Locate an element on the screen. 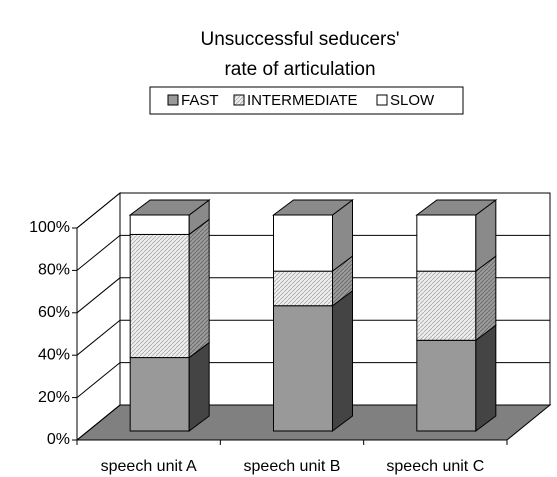 The width and height of the screenshot is (557, 477). legend-label: INTERMEDIATE is located at coordinates (302, 100).